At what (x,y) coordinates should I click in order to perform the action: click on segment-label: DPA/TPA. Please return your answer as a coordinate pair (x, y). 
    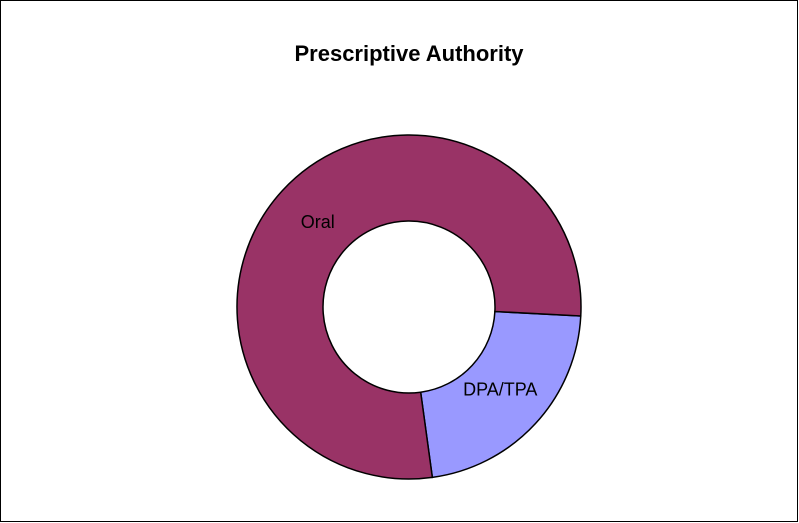
    Looking at the image, I should click on (500, 390).